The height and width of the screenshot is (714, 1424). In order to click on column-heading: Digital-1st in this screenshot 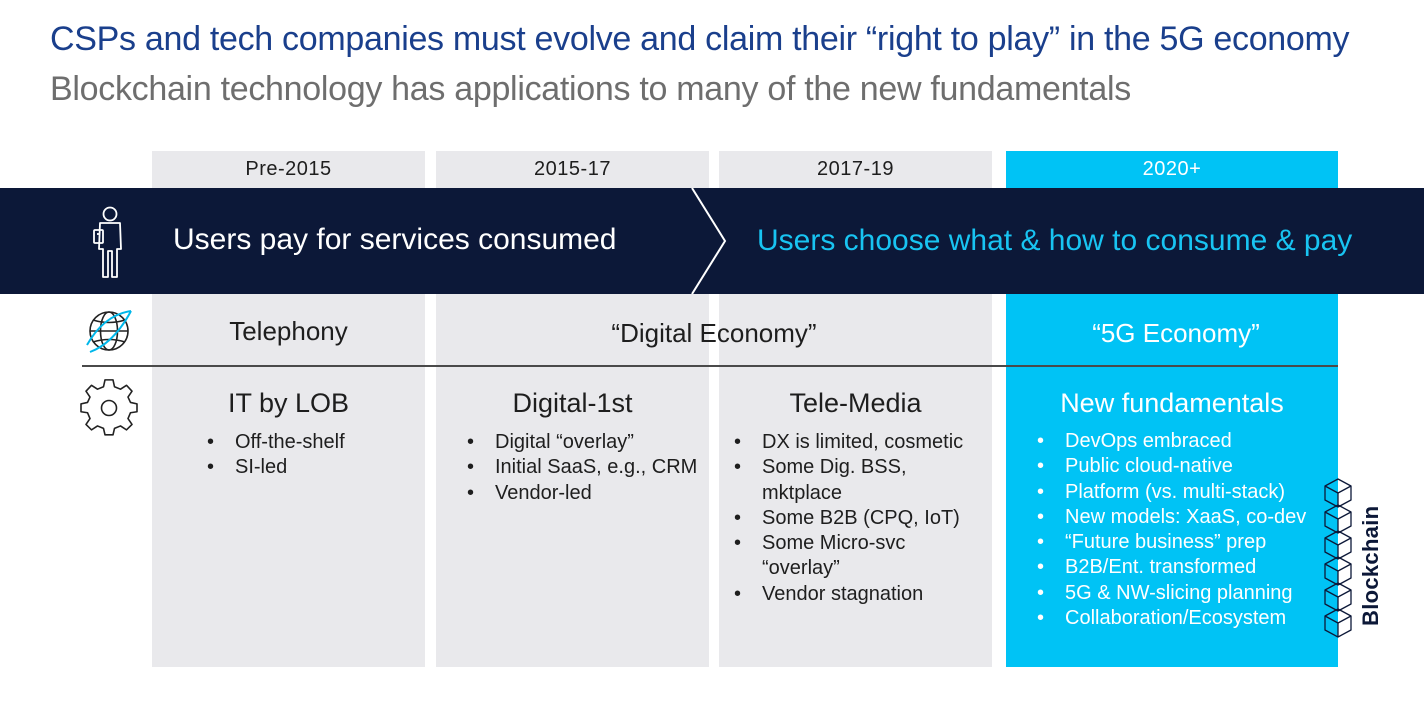, I will do `click(572, 403)`.